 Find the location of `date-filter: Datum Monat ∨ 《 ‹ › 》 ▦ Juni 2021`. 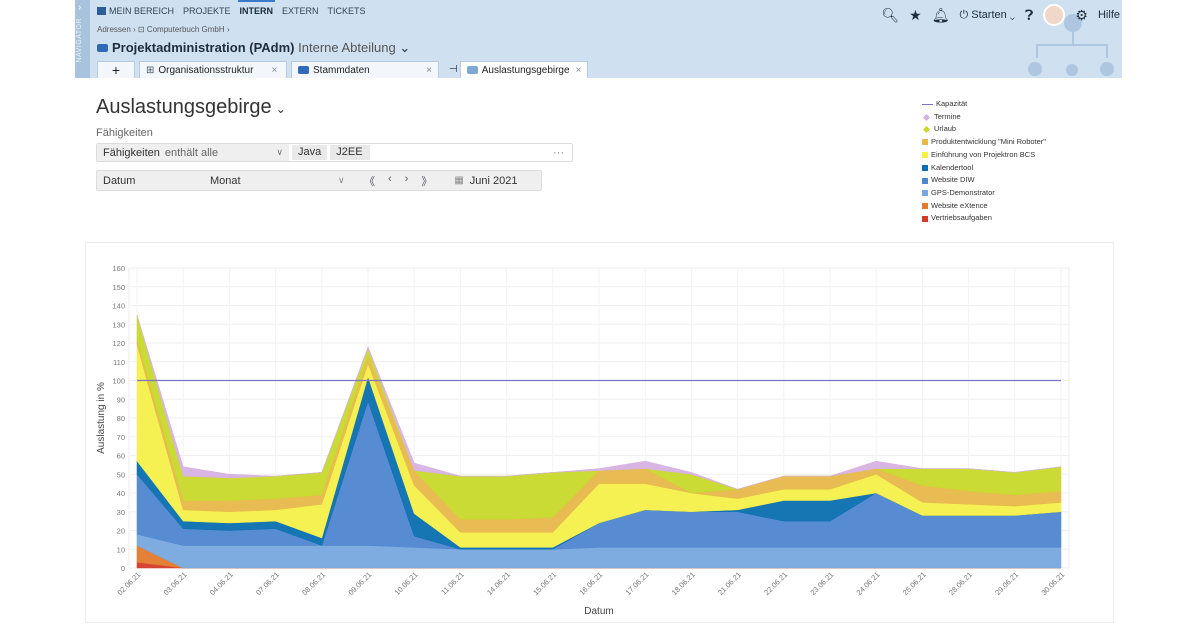

date-filter: Datum Monat ∨ 《 ‹ › 》 ▦ Juni 2021 is located at coordinates (319, 180).